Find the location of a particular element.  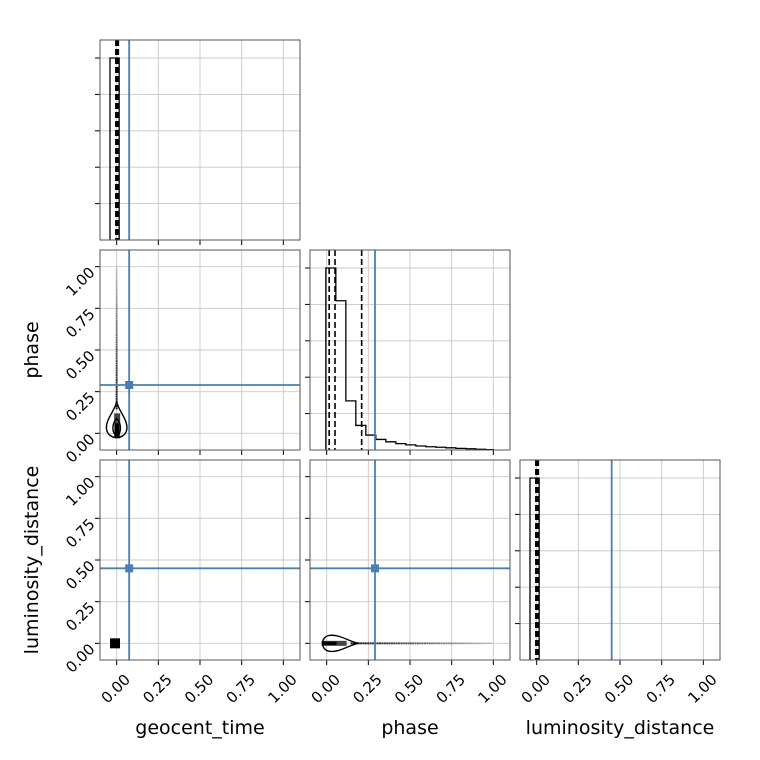

ylabel-phase: phase is located at coordinates (32, 349).